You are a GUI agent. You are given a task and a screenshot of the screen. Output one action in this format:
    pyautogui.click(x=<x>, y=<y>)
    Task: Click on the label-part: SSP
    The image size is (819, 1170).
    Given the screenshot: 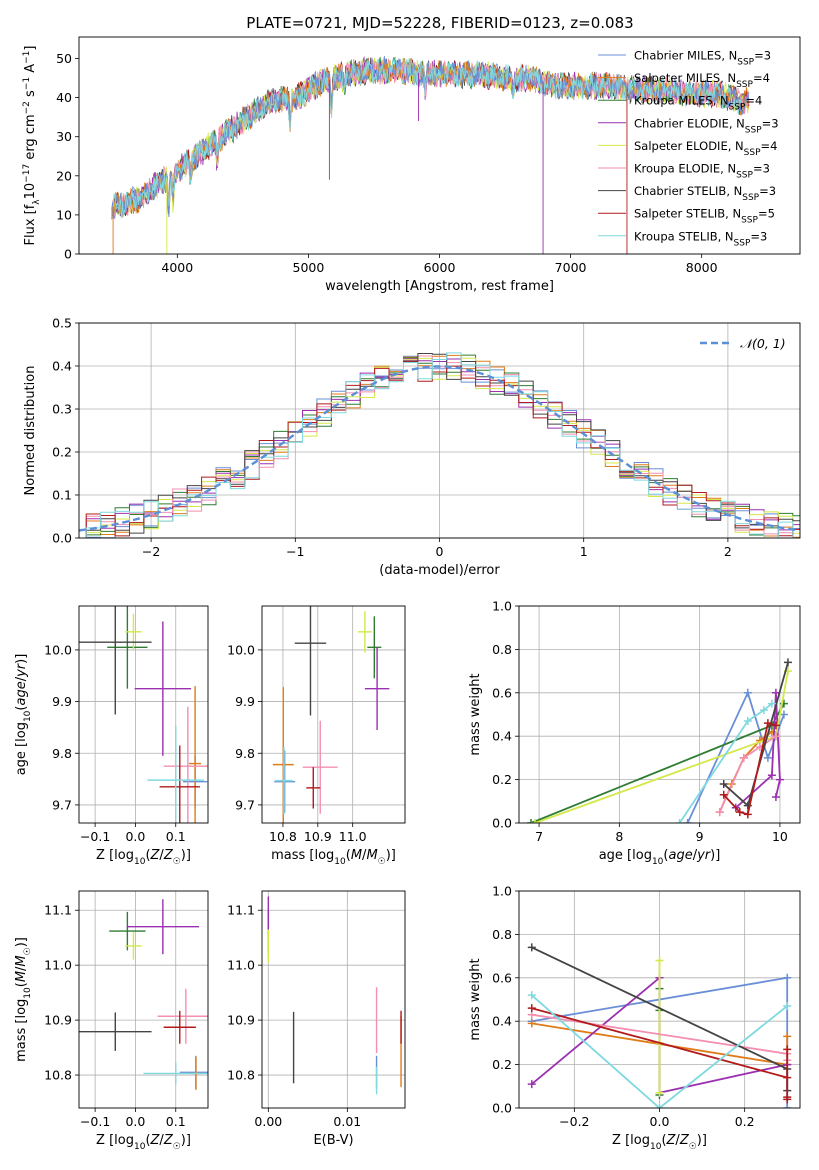 What is the action you would take?
    pyautogui.click(x=745, y=63)
    